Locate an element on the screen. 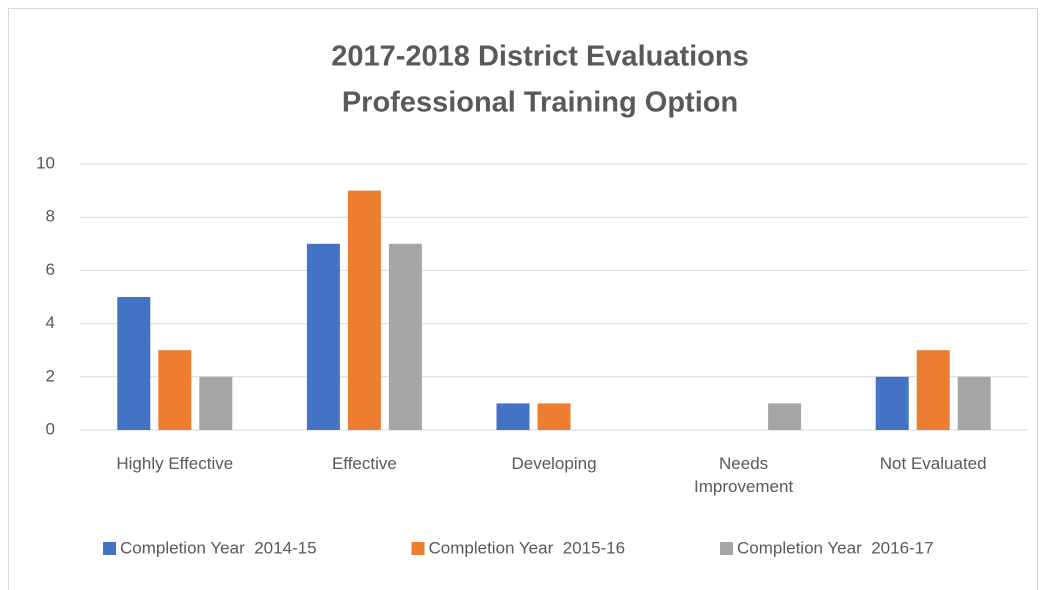  legend-label: Completion Year 2015-16 is located at coordinates (527, 547).